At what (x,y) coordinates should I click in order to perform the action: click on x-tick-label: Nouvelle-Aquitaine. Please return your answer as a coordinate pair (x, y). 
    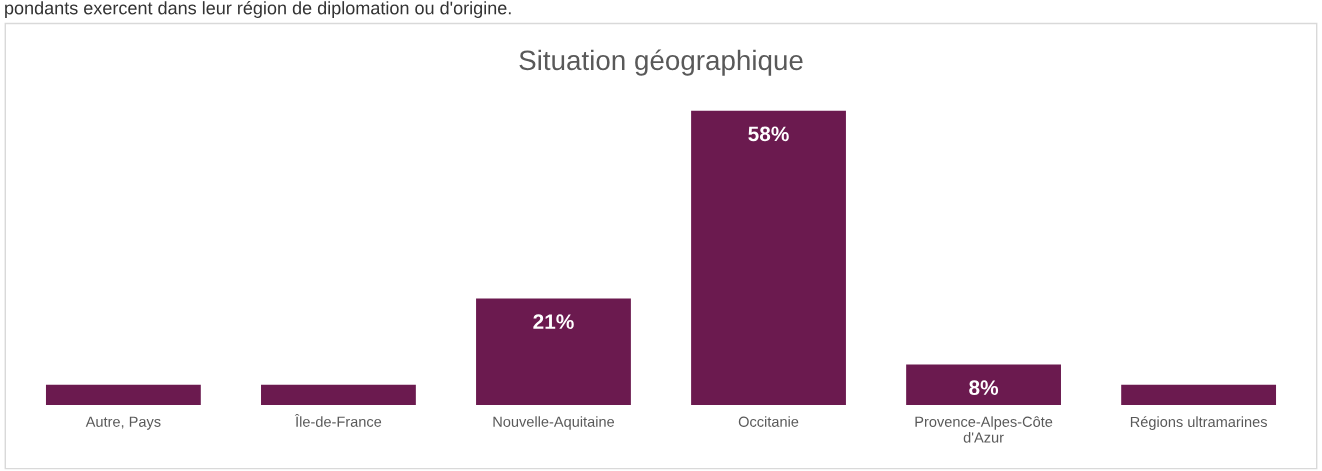
    Looking at the image, I should click on (554, 423).